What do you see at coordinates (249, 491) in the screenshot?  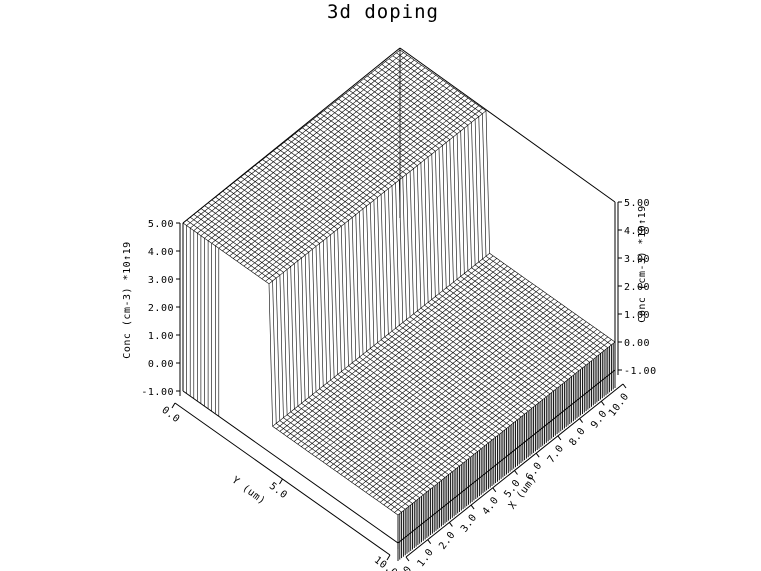 I see `y-axis-label: Y (um)` at bounding box center [249, 491].